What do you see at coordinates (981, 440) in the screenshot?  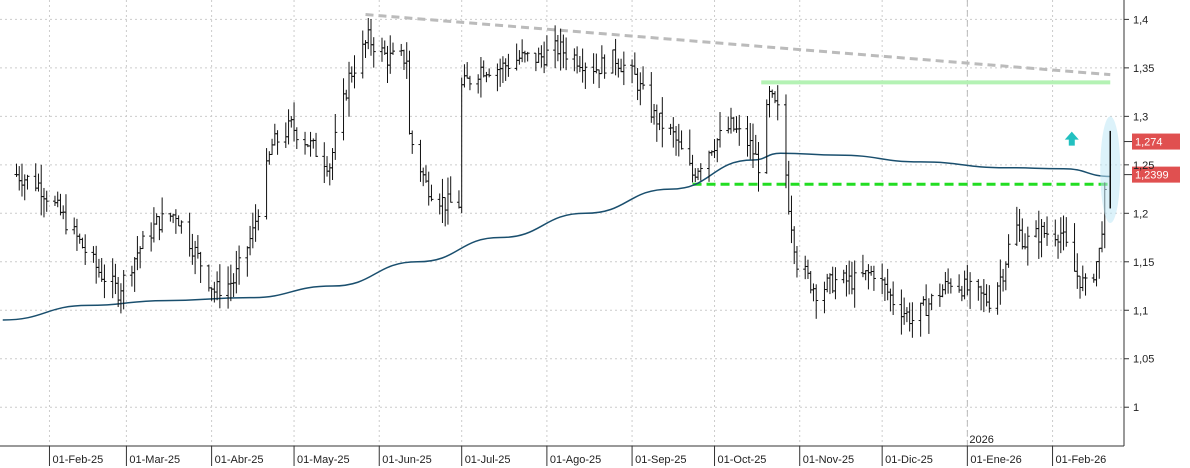 I see `year-marker-label: 2026` at bounding box center [981, 440].